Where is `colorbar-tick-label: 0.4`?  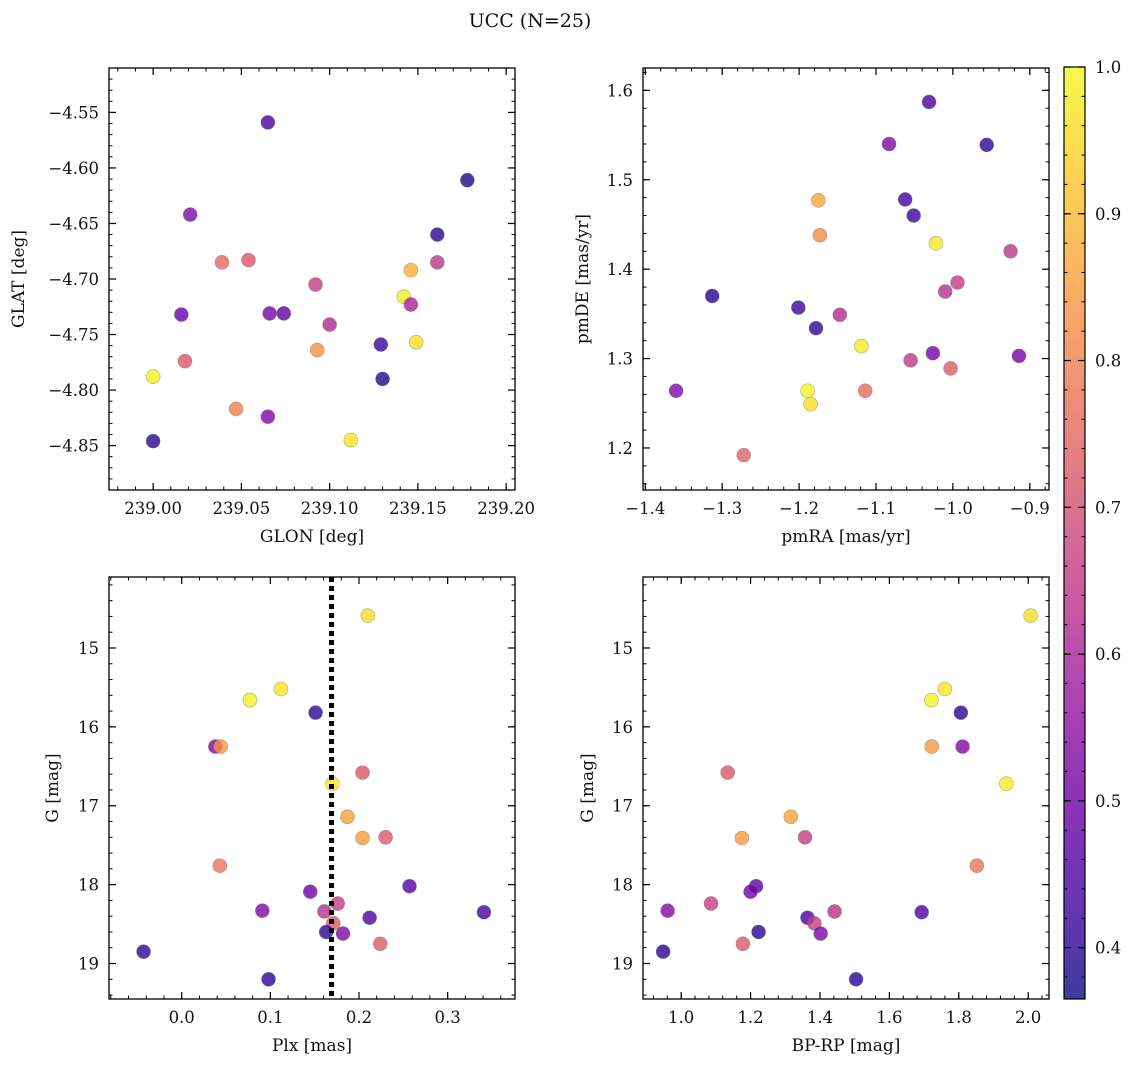
colorbar-tick-label: 0.4 is located at coordinates (1108, 948).